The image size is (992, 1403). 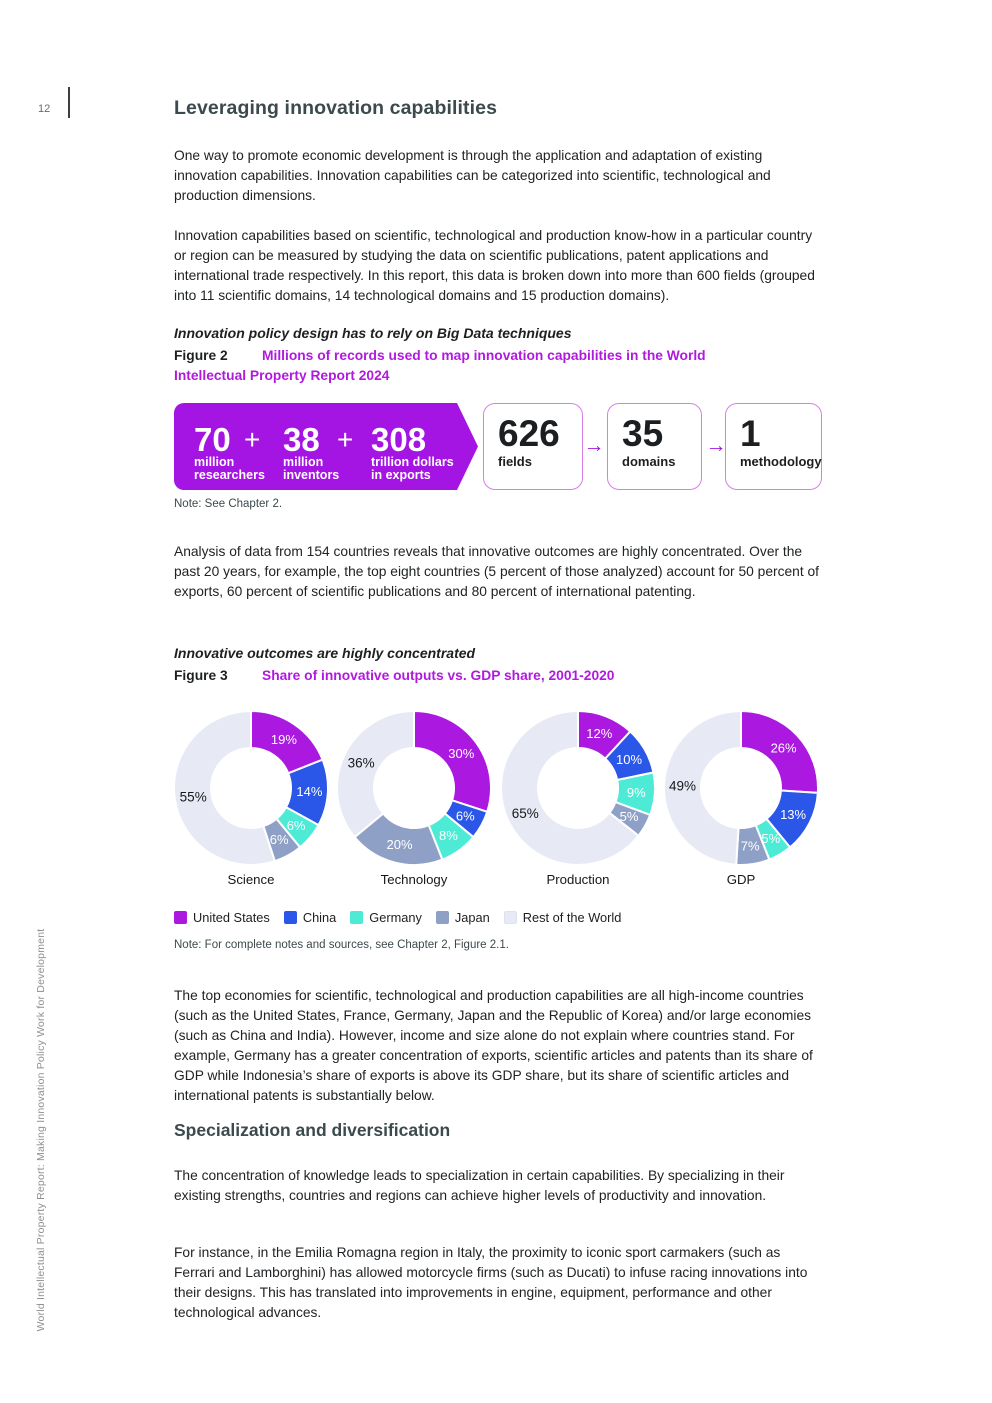 I want to click on slice-value-label: 13%, so click(x=793, y=814).